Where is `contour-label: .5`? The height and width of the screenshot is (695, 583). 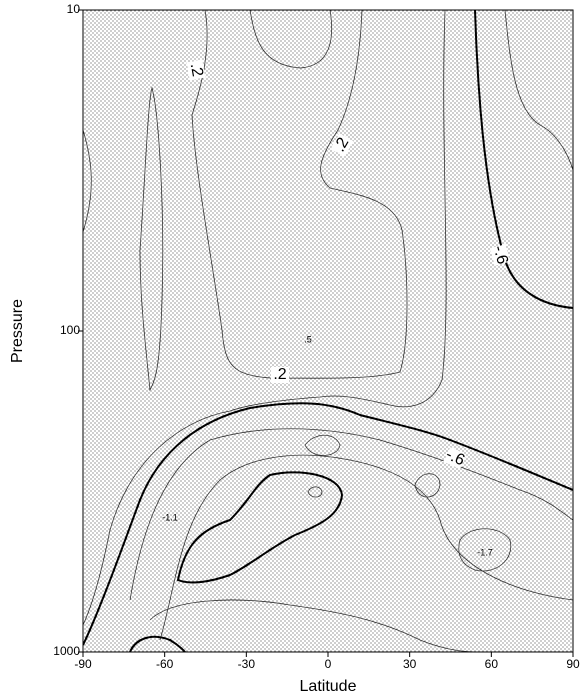 contour-label: .5 is located at coordinates (308, 339).